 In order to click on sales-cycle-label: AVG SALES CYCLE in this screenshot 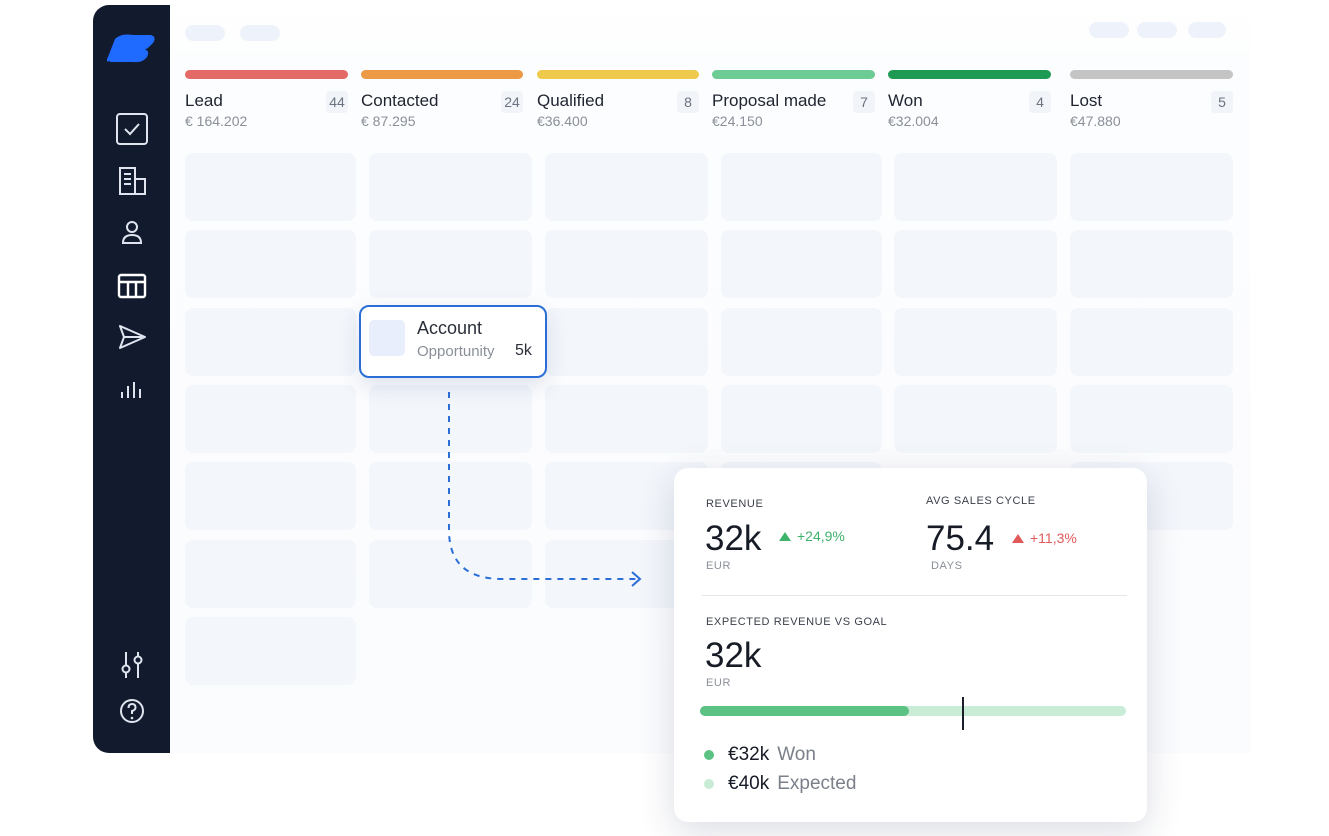, I will do `click(981, 501)`.